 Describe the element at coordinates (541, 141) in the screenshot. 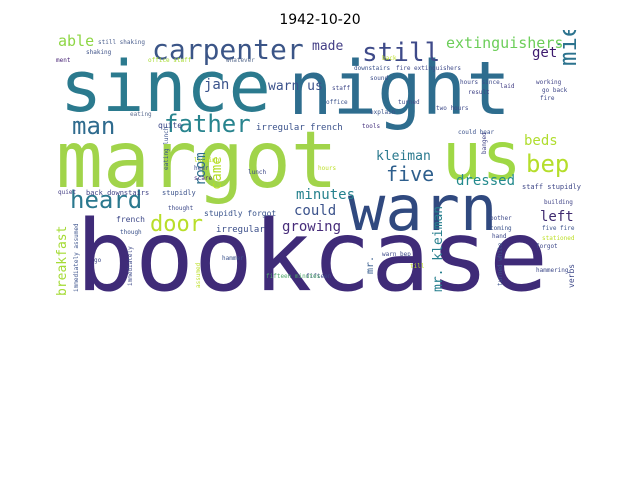

I see `word-beds: beds` at that location.